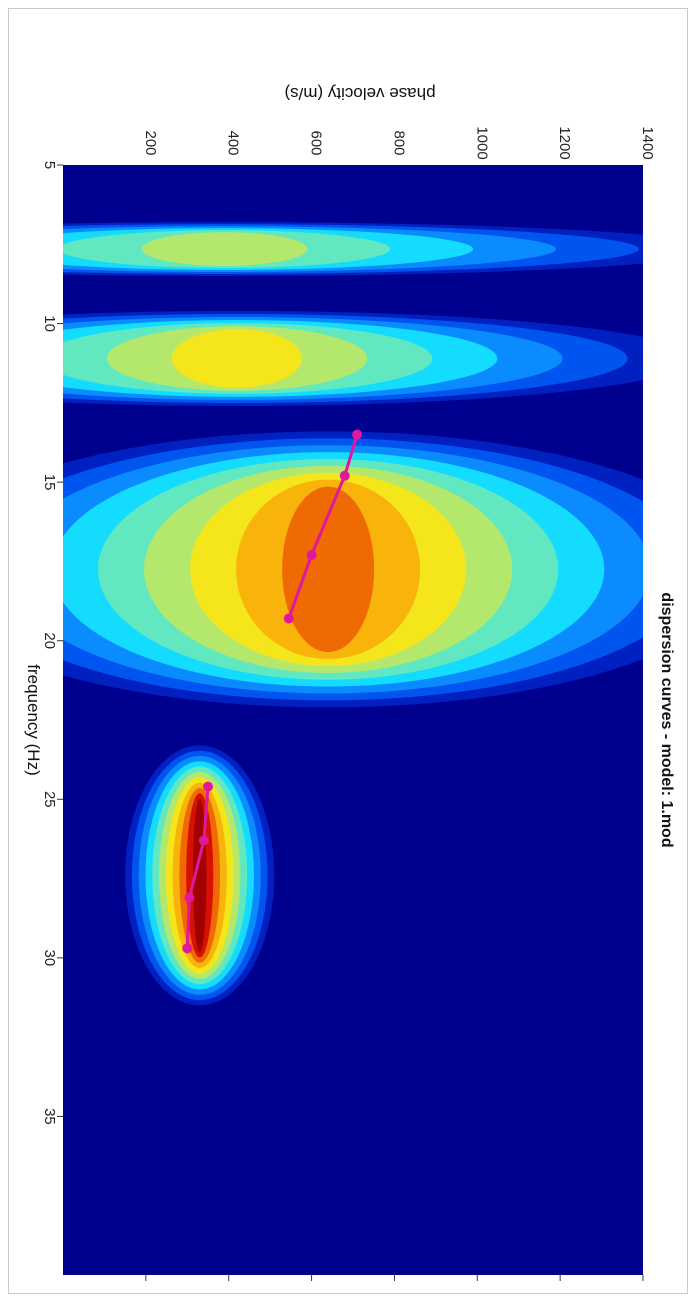  Describe the element at coordinates (647, 142) in the screenshot. I see `y-tick-label-1400: 1400` at that location.